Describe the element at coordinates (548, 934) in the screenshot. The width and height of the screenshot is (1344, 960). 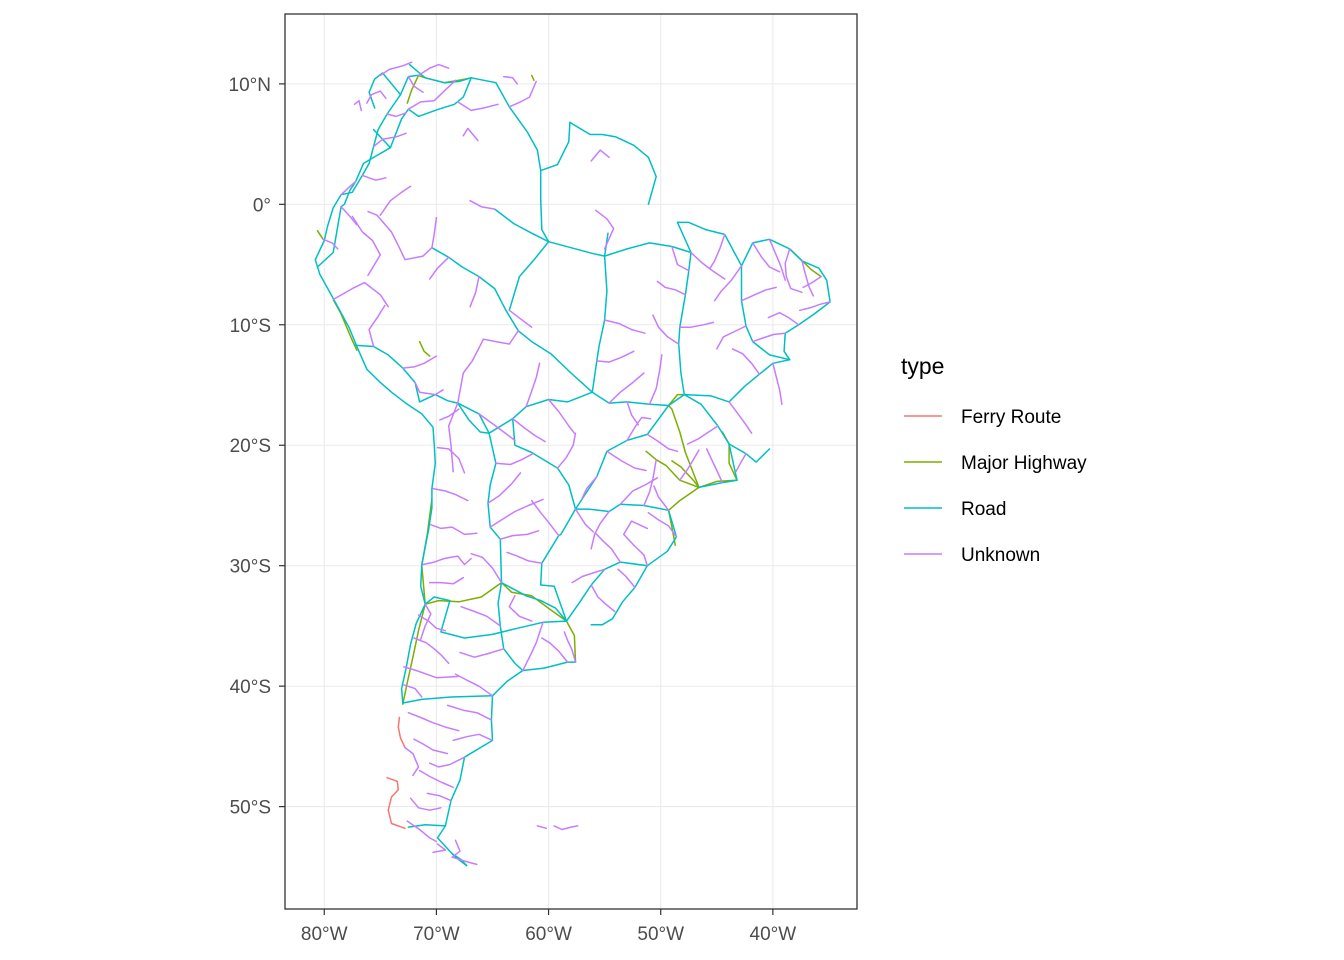
I see `x-tick-label: 60°W` at that location.